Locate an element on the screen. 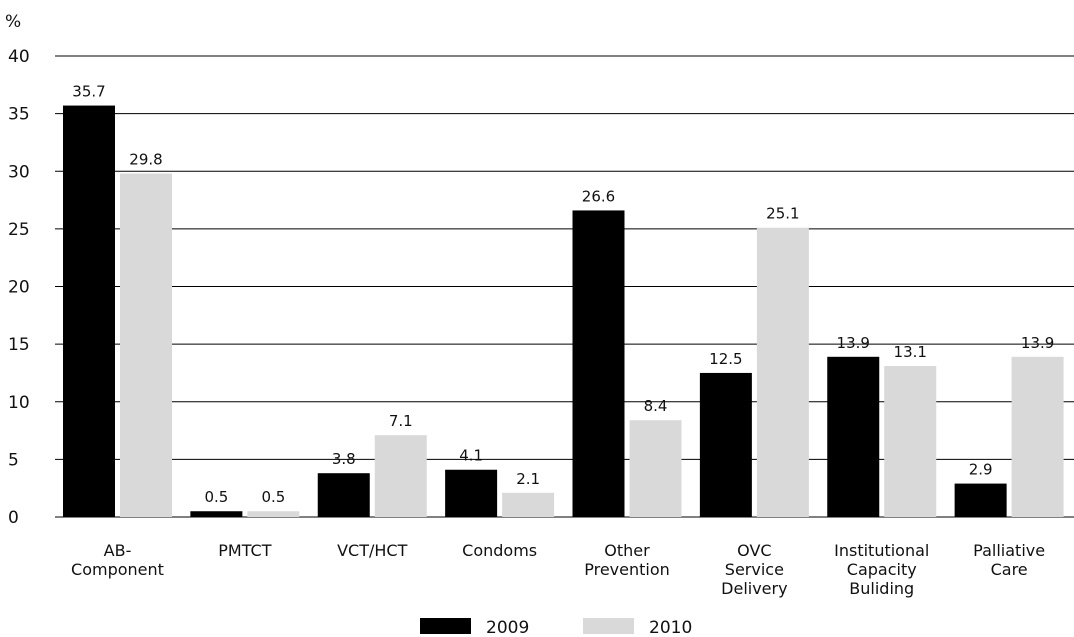 The image size is (1074, 637). y-axis-label: % is located at coordinates (13, 22).